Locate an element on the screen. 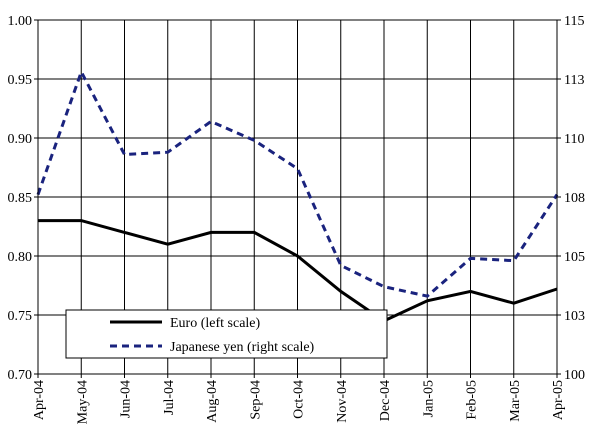 The height and width of the screenshot is (437, 593). x-tick-label: Sep-04 is located at coordinates (255, 400).